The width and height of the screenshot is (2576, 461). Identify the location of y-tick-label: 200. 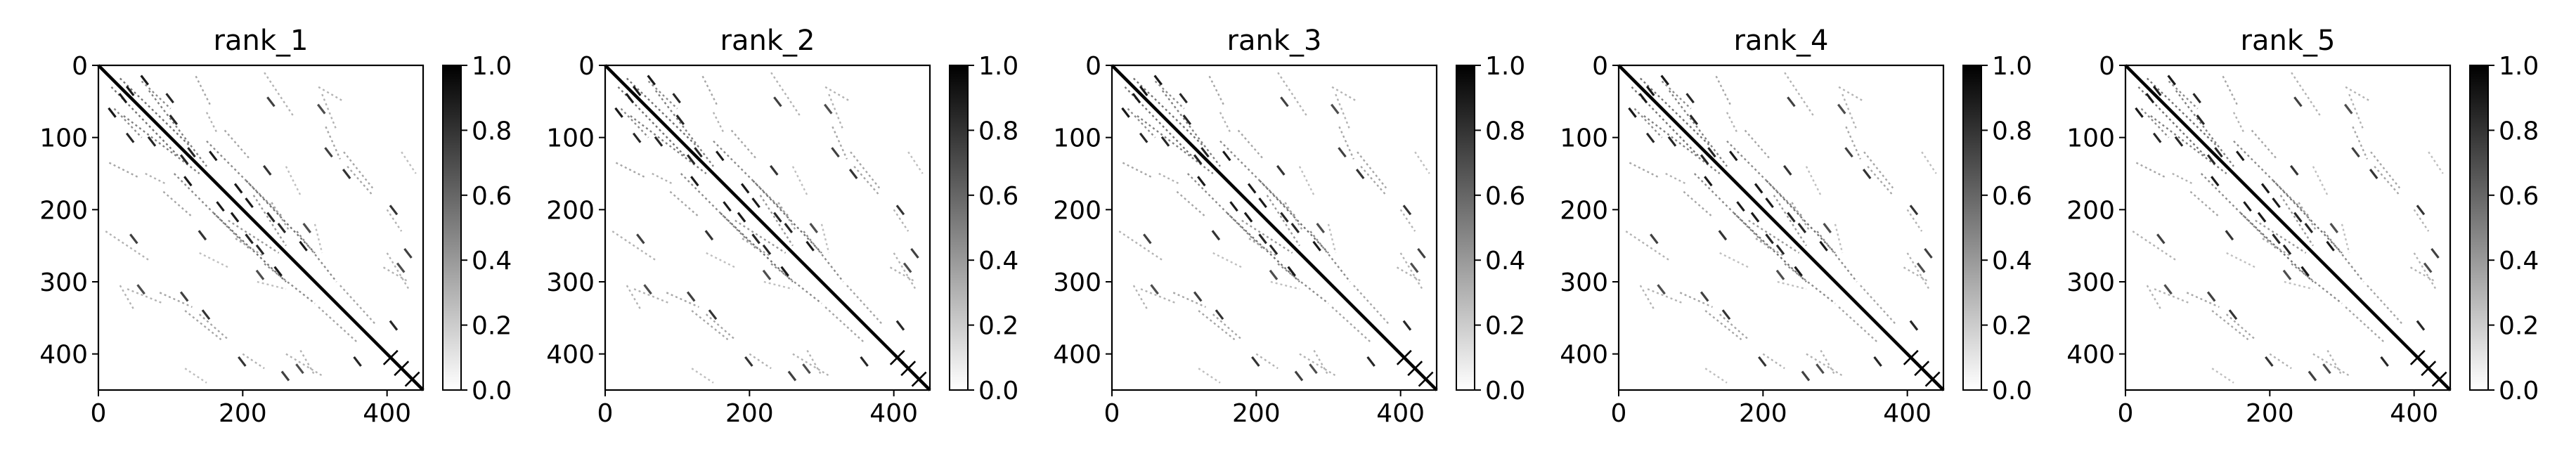
(1077, 210).